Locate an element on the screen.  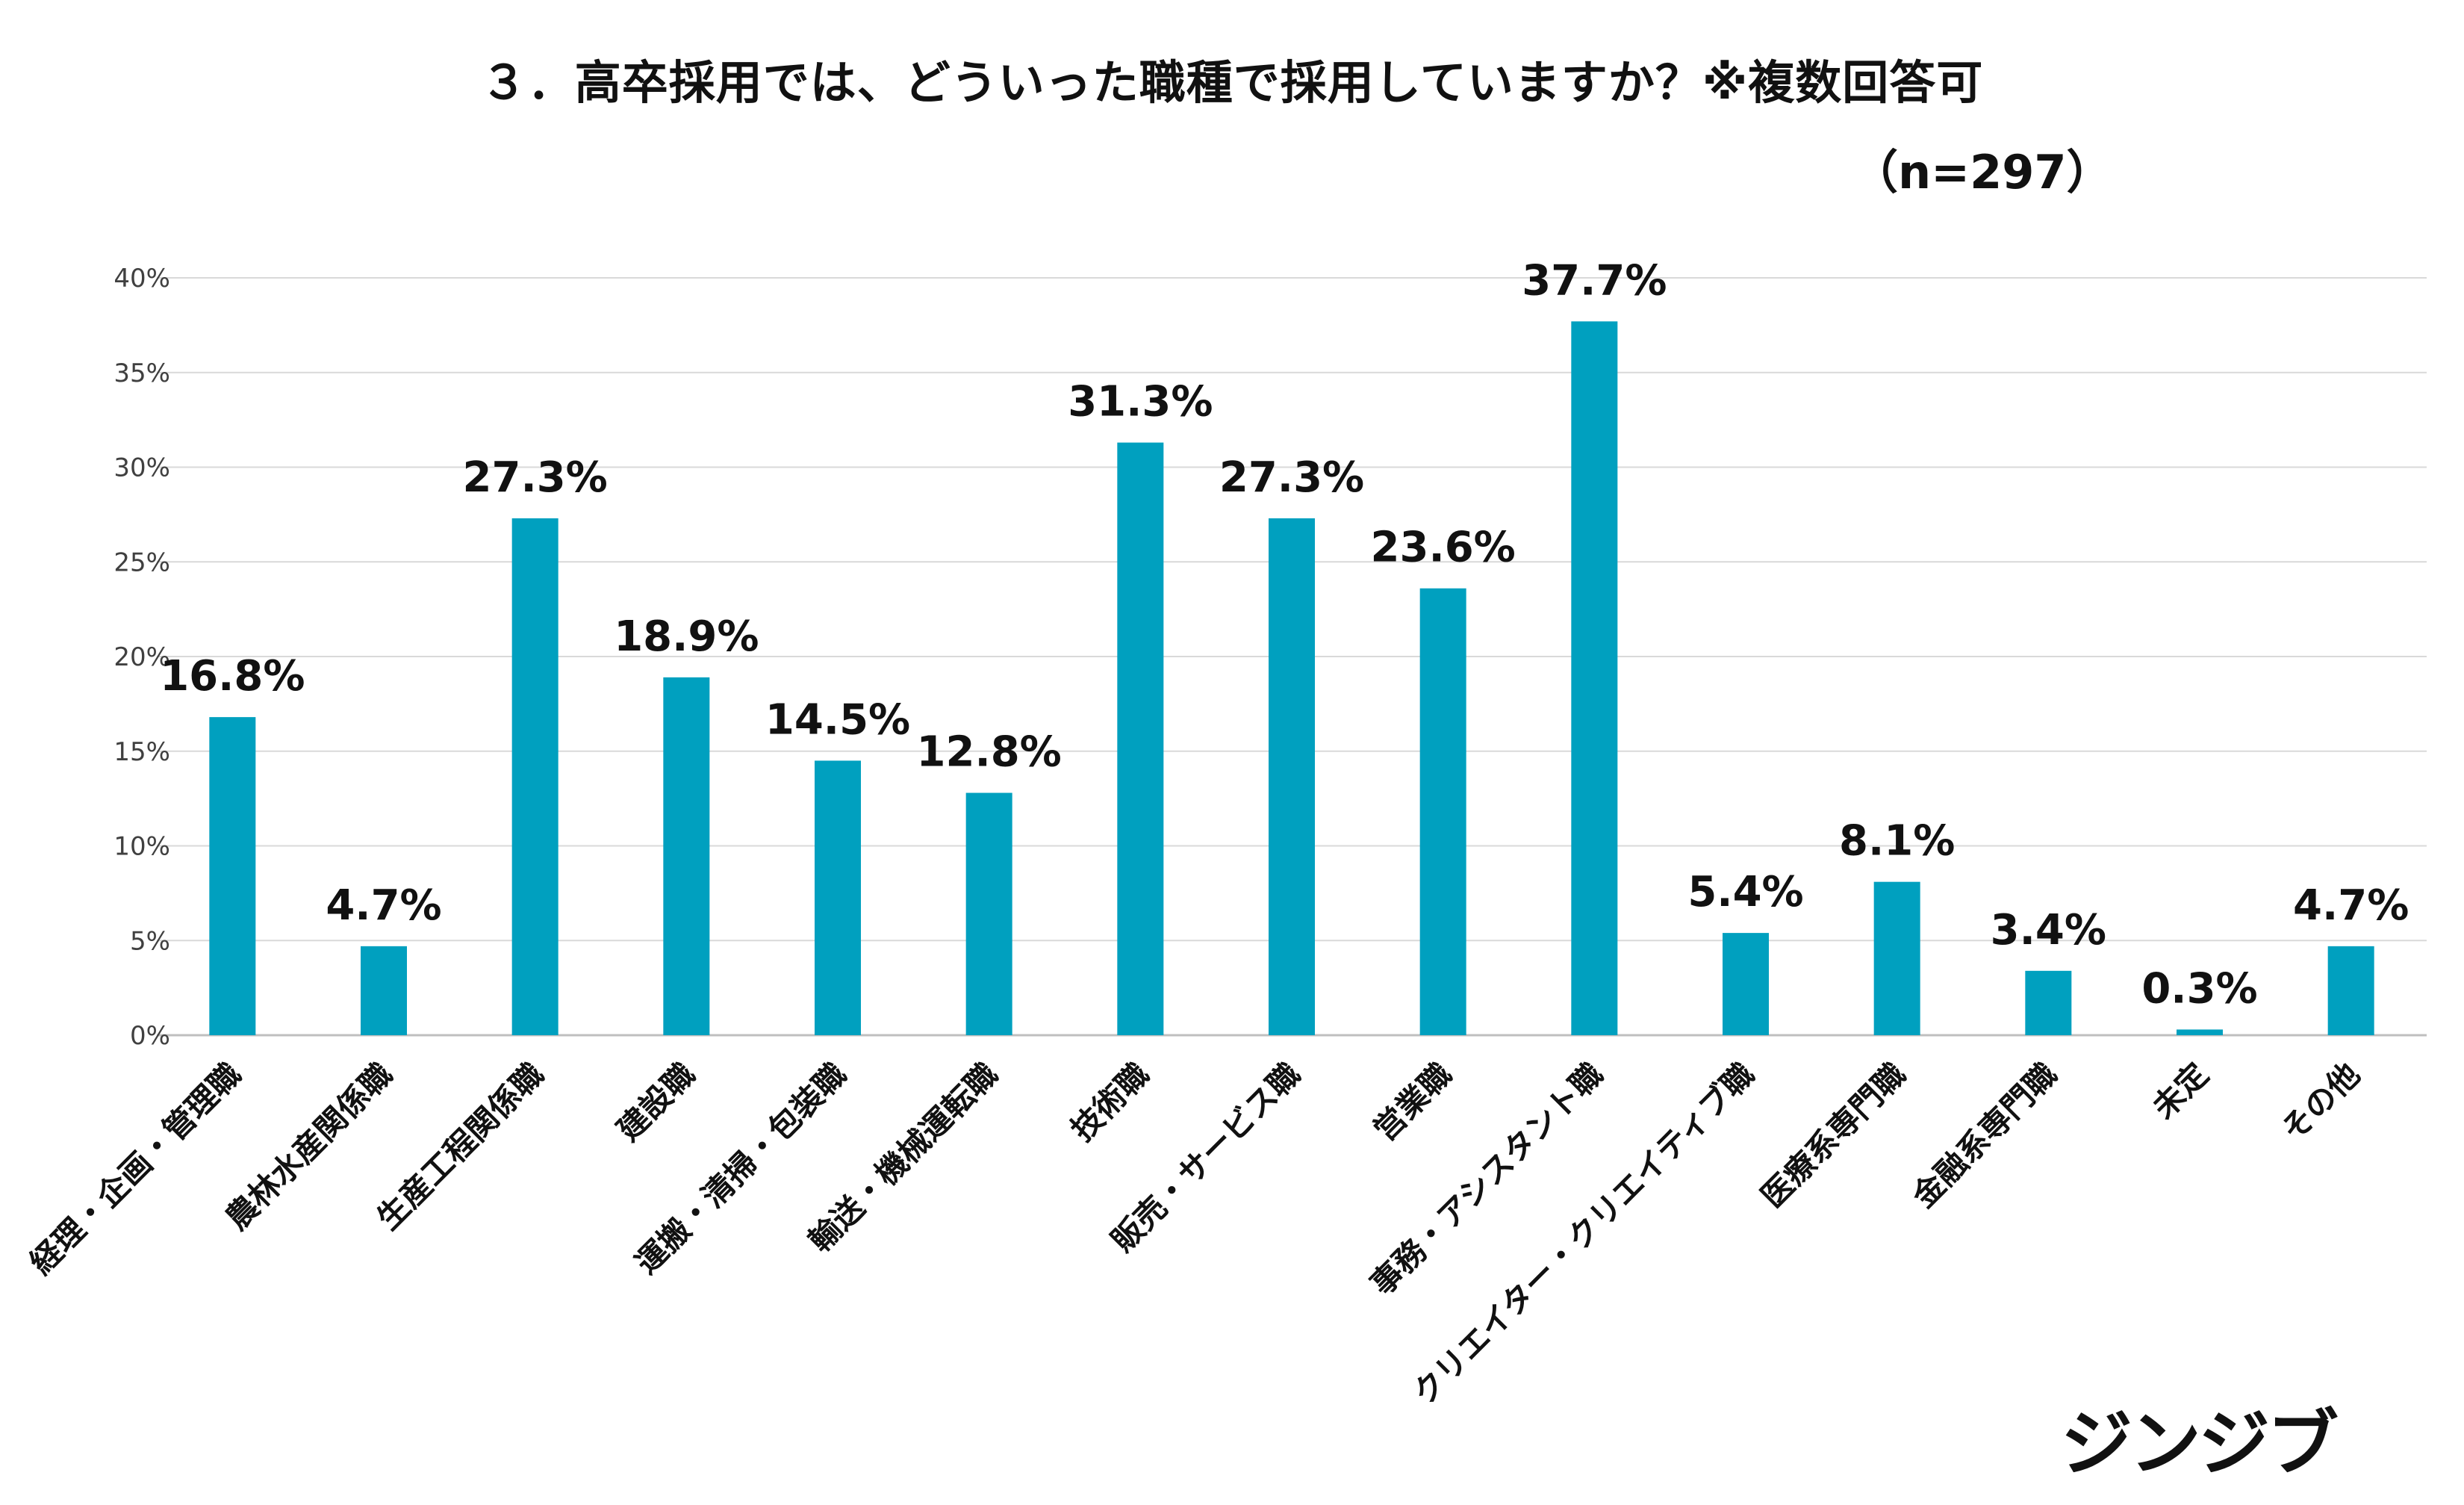
y-tick-label: 20% is located at coordinates (141, 657).